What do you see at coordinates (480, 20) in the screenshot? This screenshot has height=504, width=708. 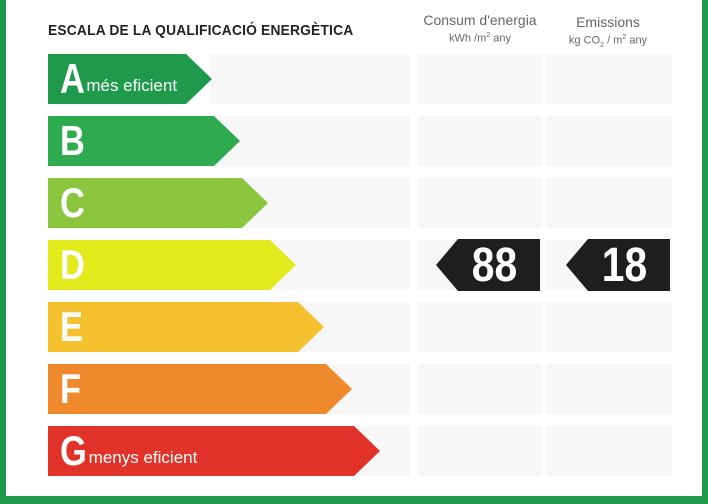 I see `energy-column-name: Consum d'energia` at bounding box center [480, 20].